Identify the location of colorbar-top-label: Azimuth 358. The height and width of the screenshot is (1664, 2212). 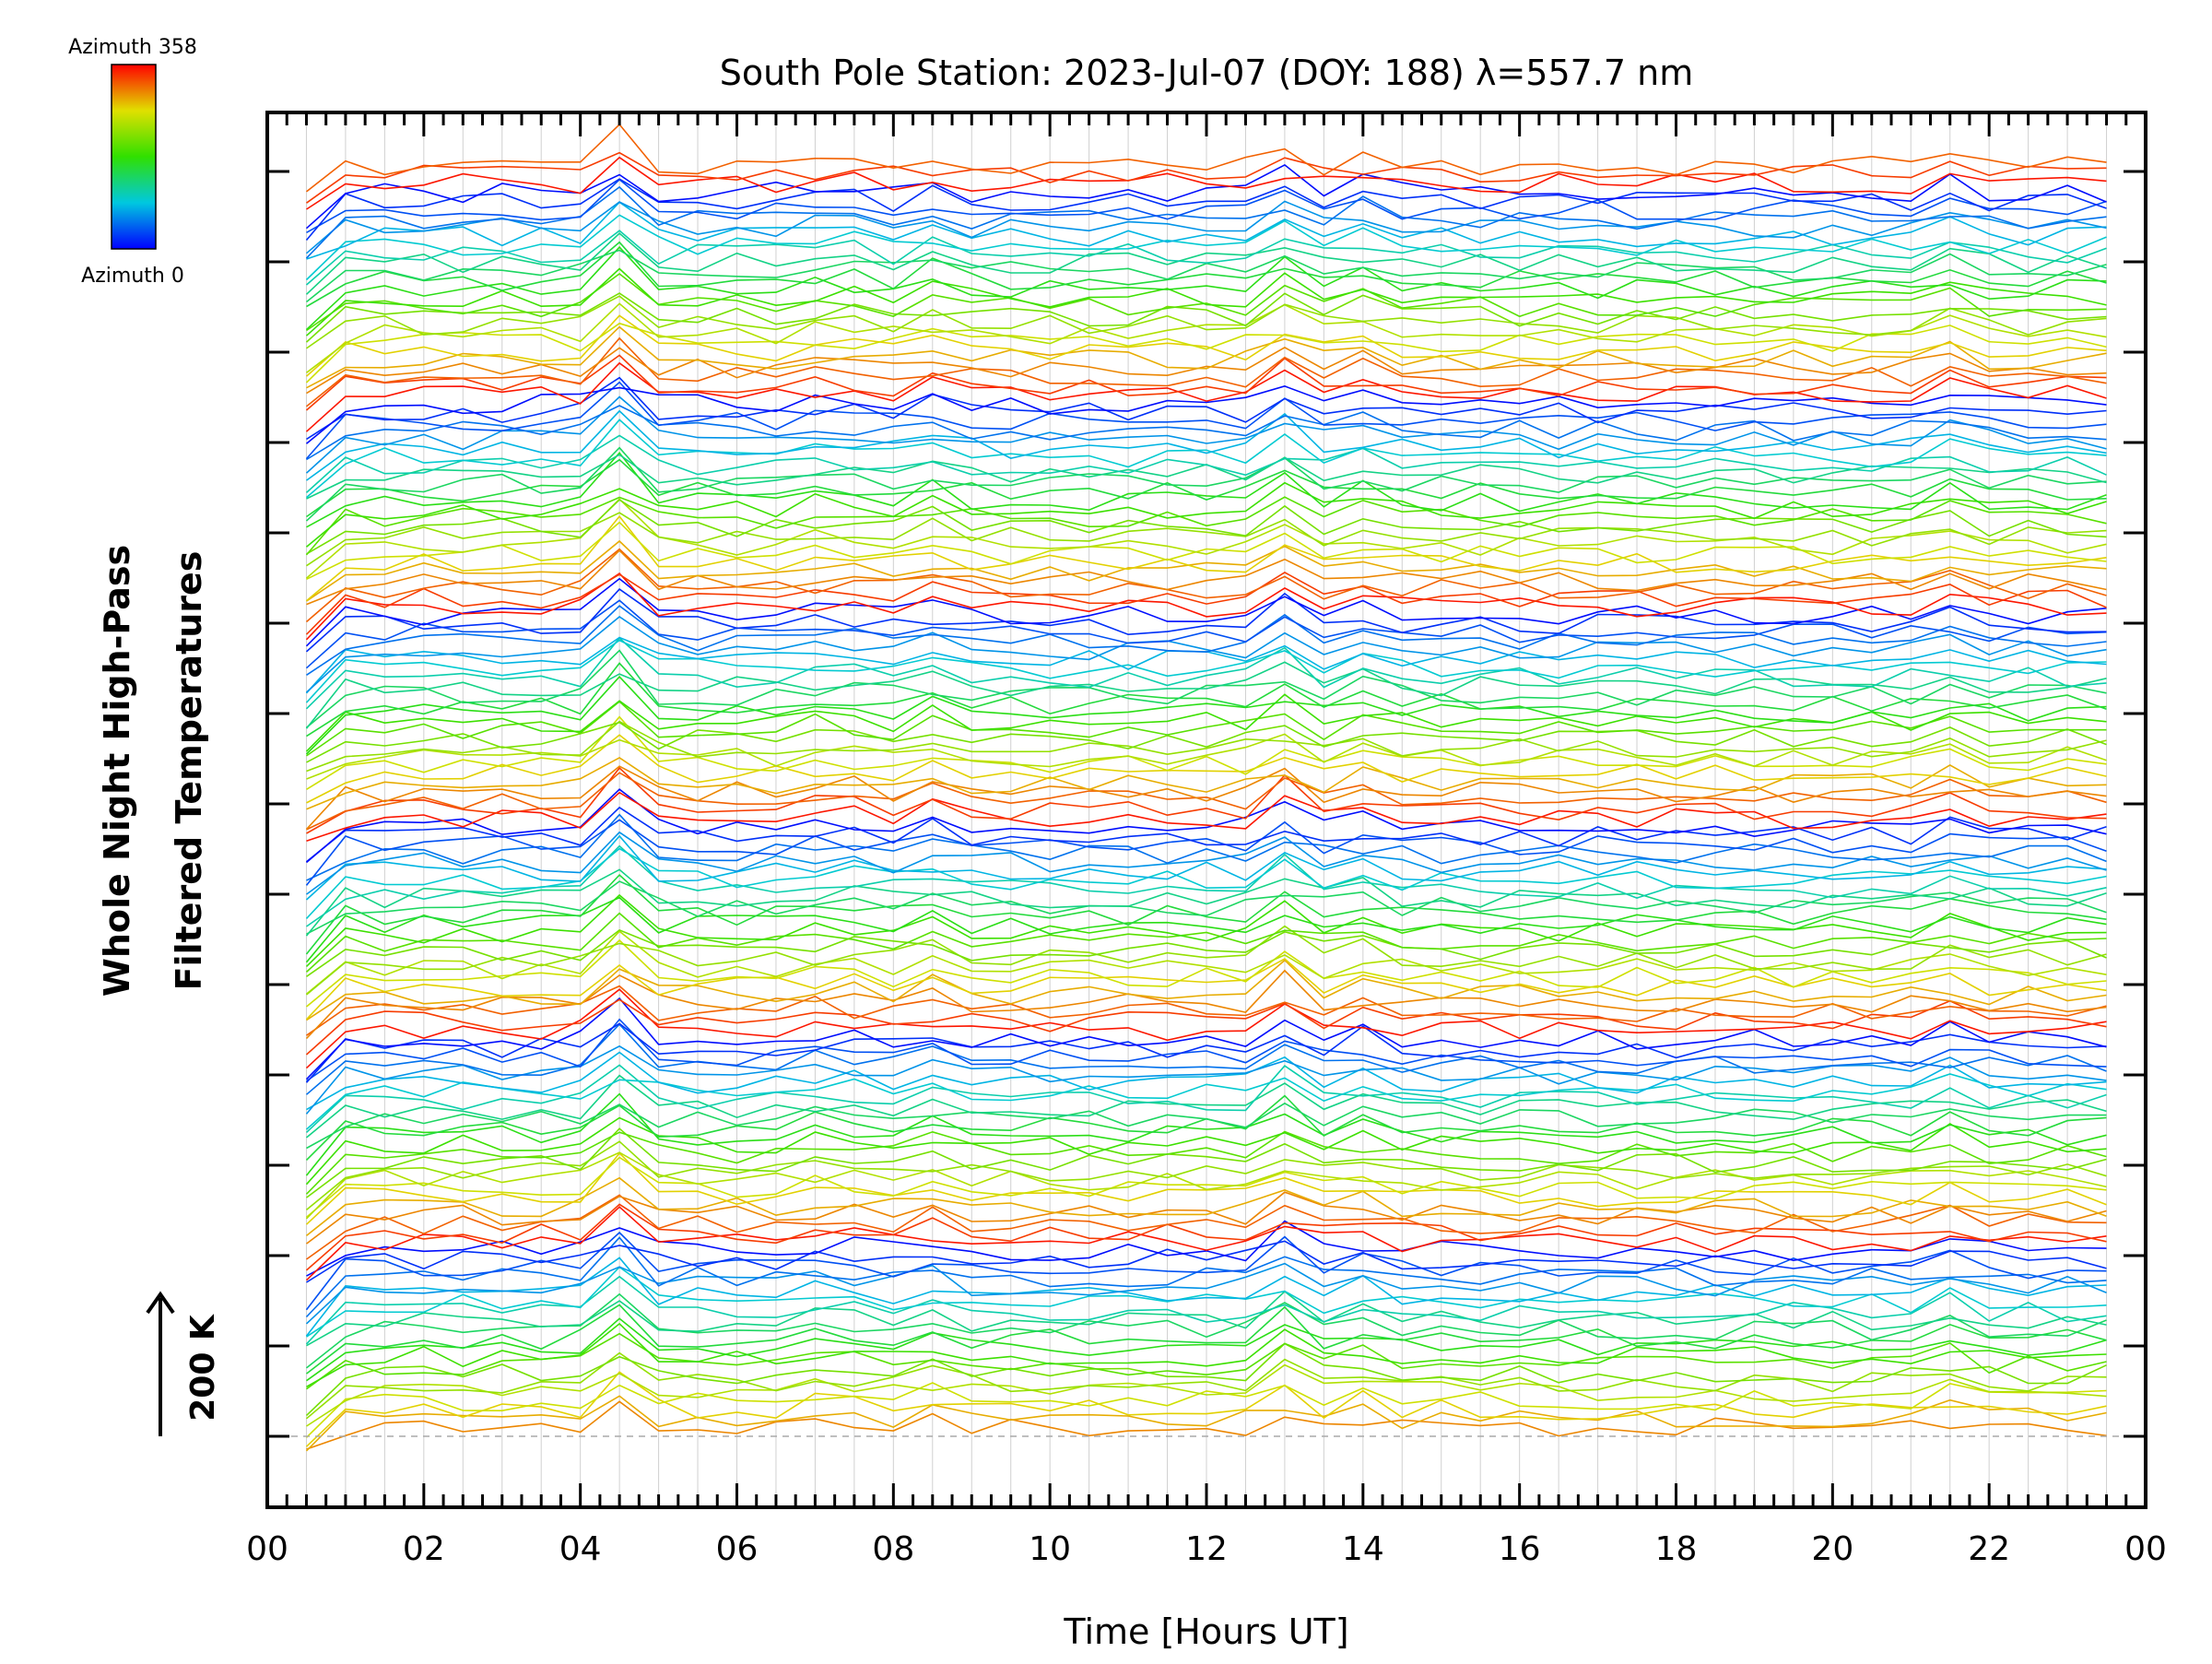
(132, 47).